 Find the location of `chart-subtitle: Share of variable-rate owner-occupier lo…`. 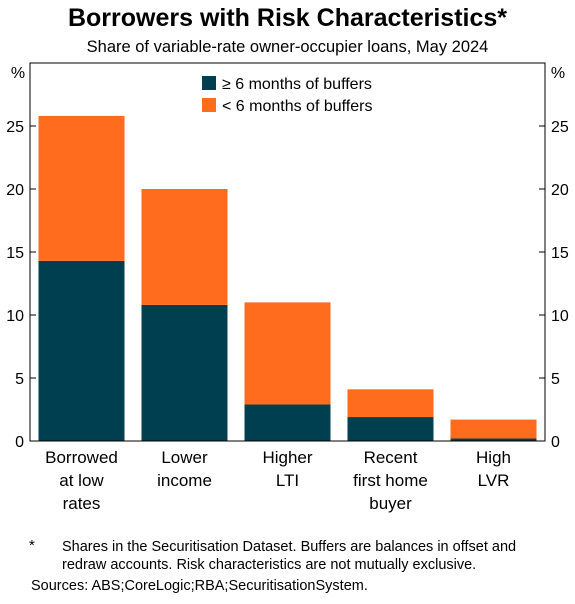

chart-subtitle: Share of variable-rate owner-occupier lo… is located at coordinates (287, 47).